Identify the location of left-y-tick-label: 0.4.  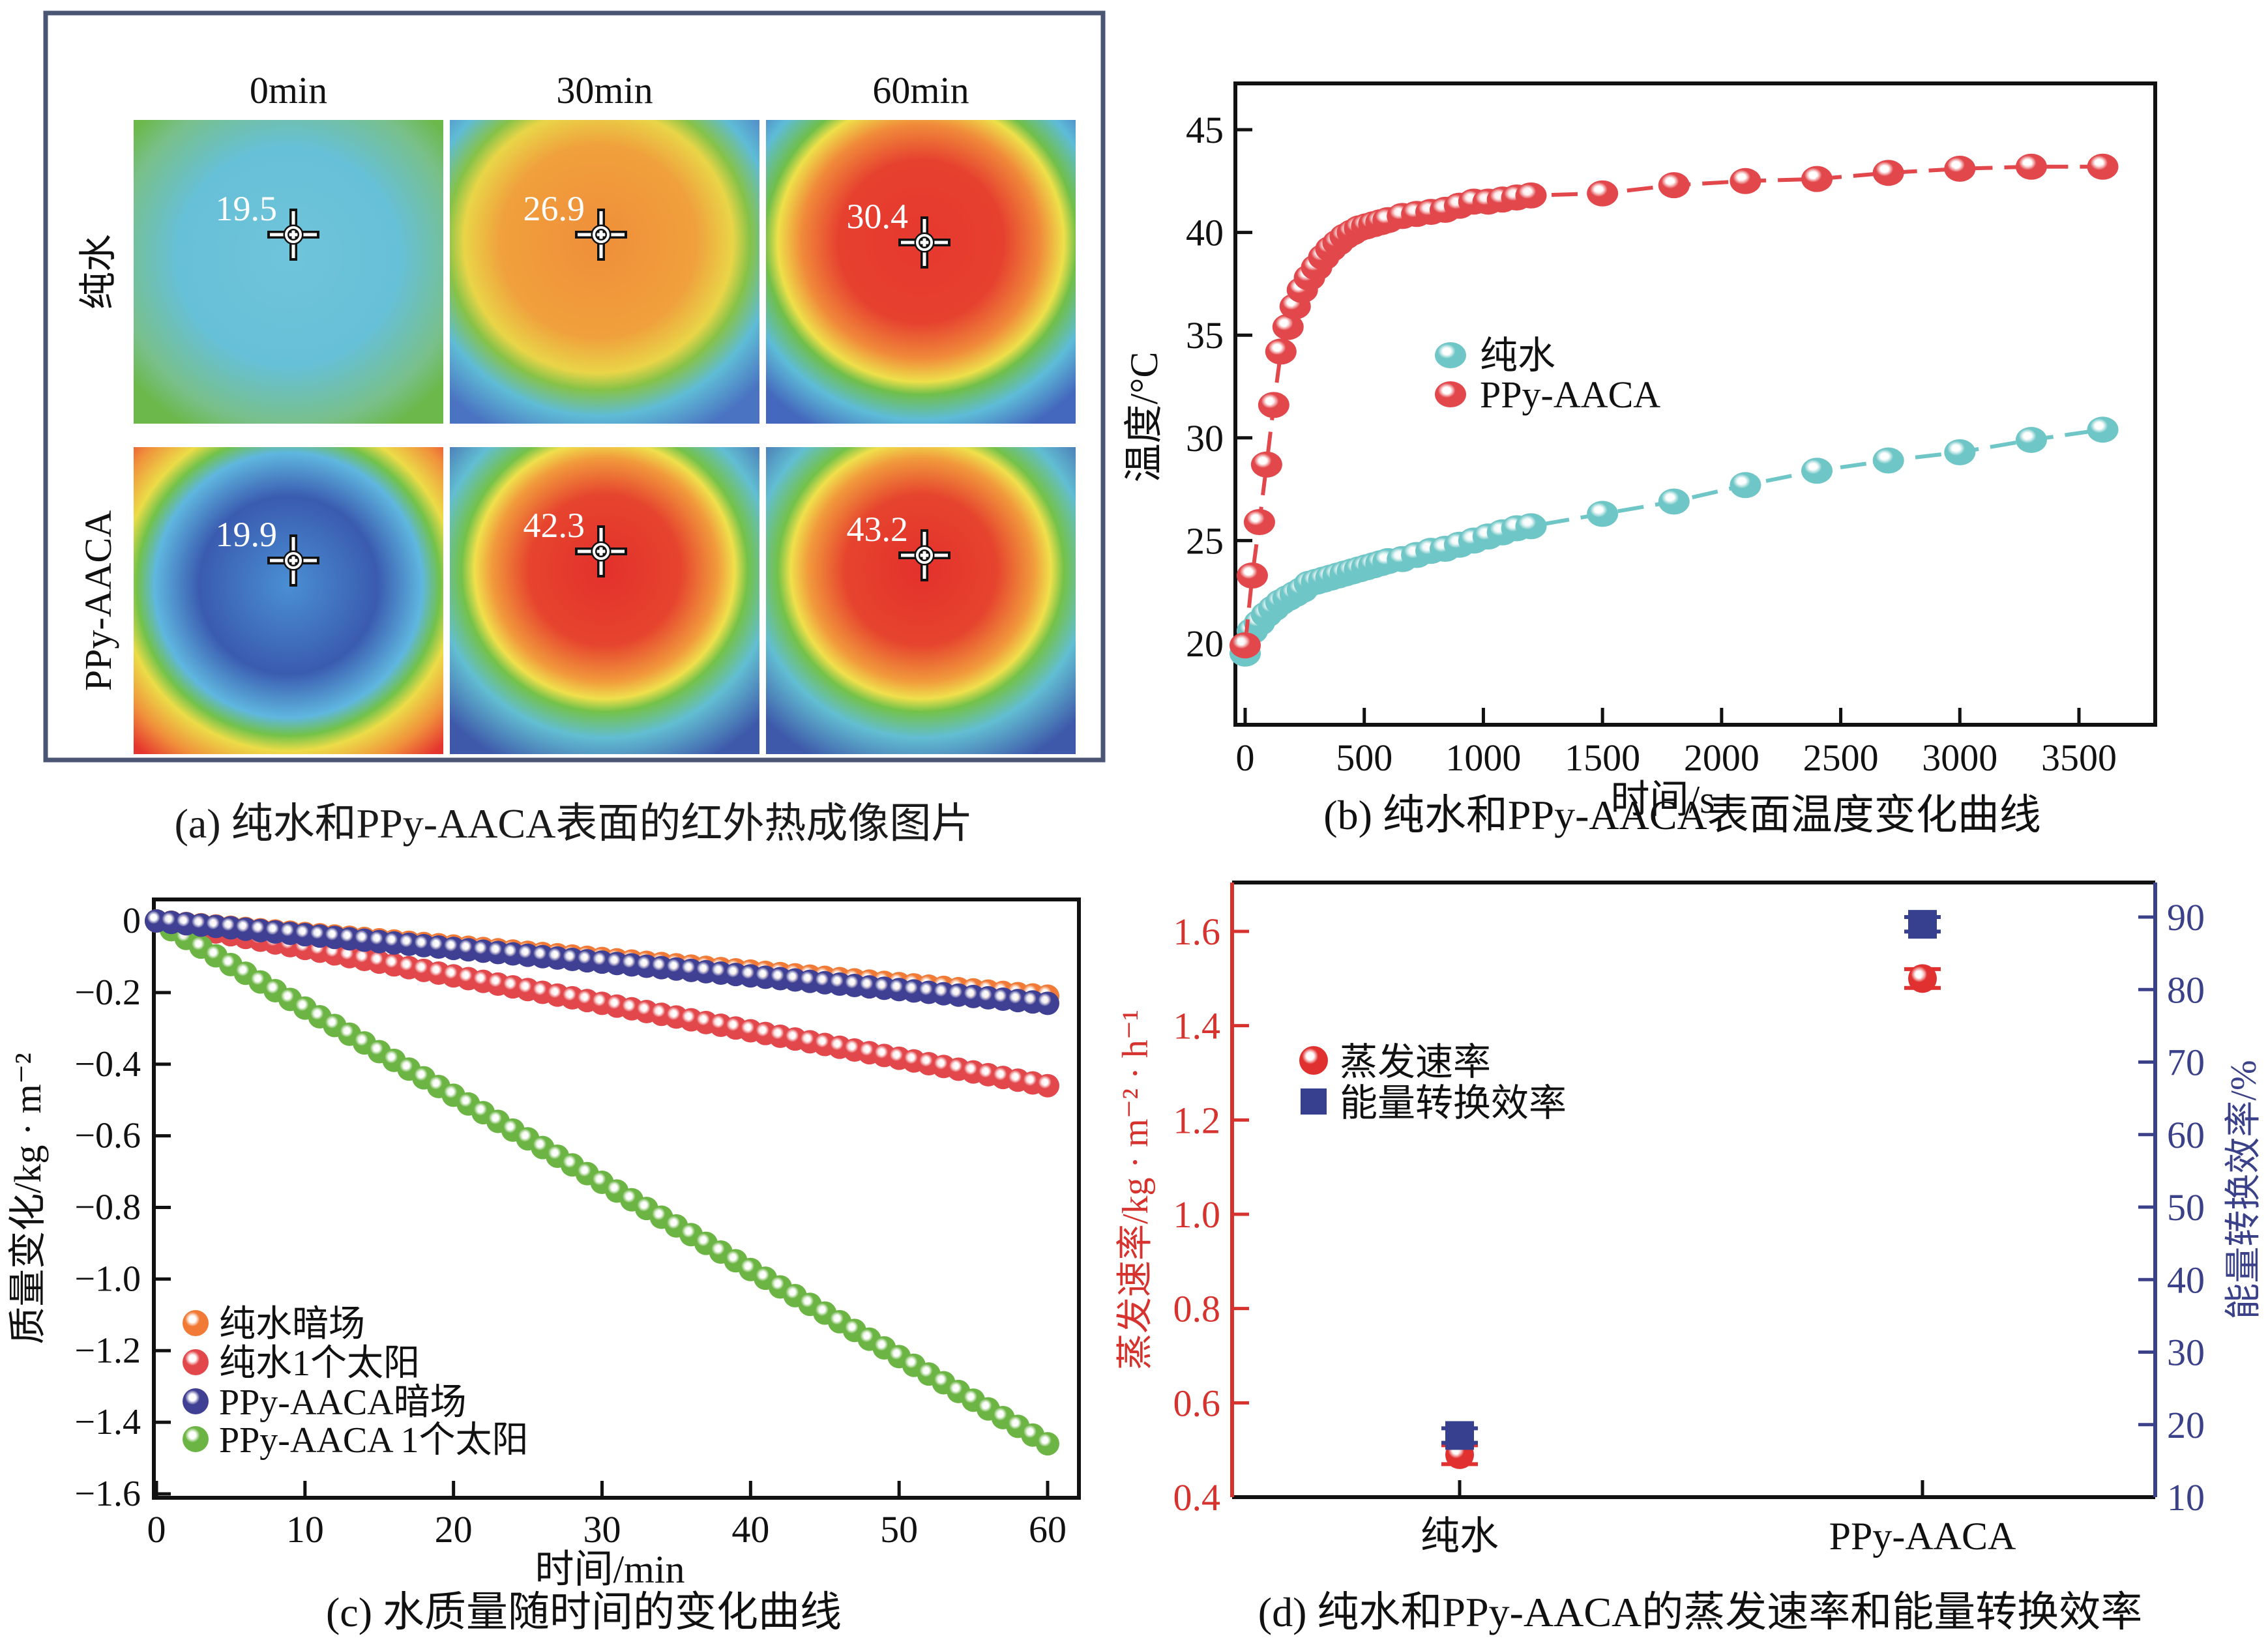
(1197, 1498).